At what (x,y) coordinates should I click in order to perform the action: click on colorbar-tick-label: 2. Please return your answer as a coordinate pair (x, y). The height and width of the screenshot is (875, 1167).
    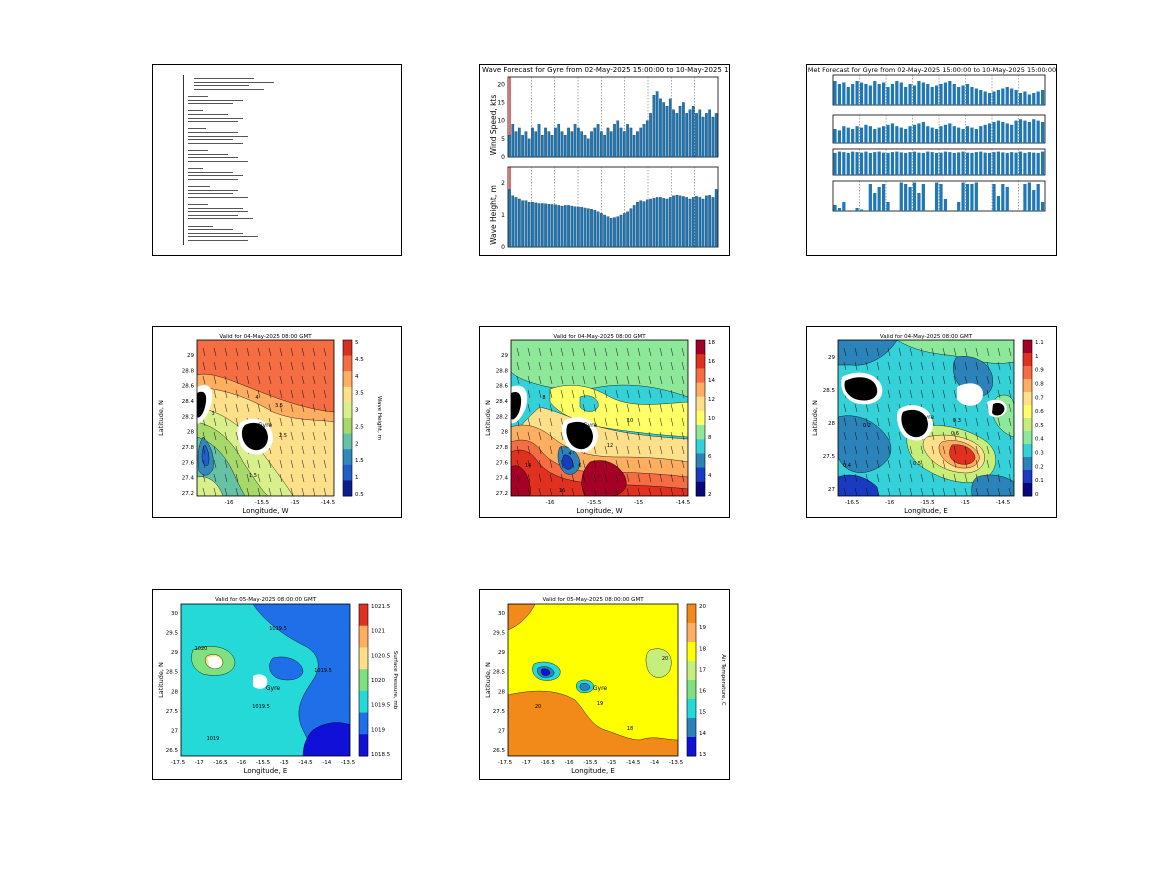
    Looking at the image, I should click on (357, 444).